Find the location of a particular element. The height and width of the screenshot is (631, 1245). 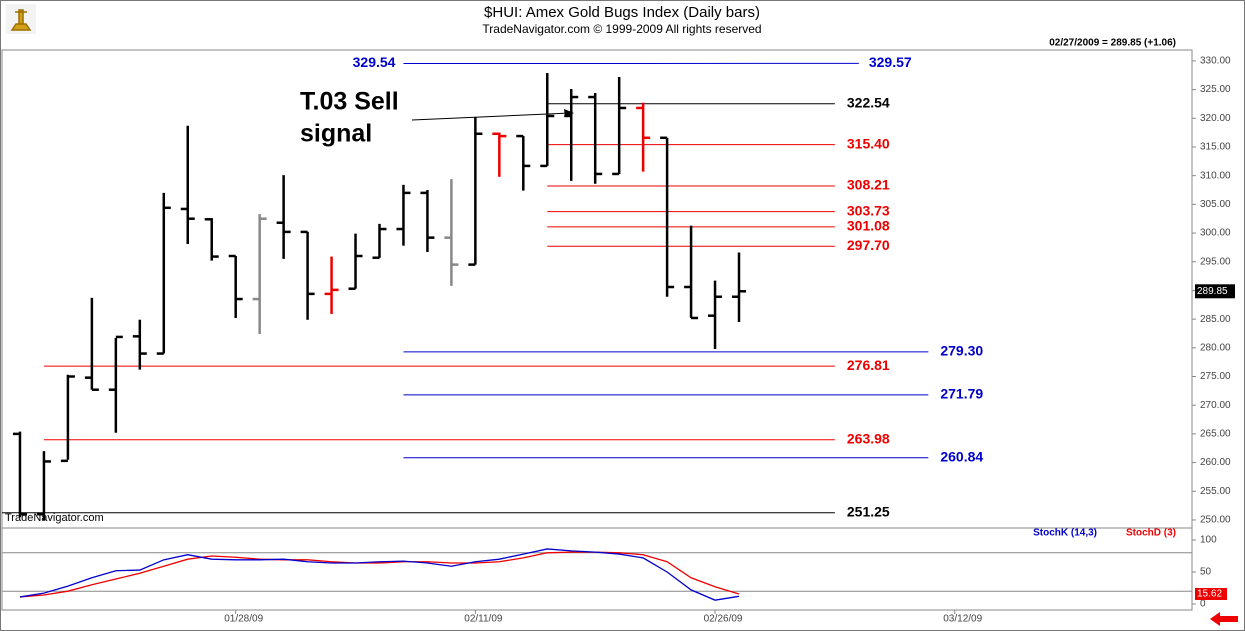

y-tick-label: 330.00 is located at coordinates (1215, 61).